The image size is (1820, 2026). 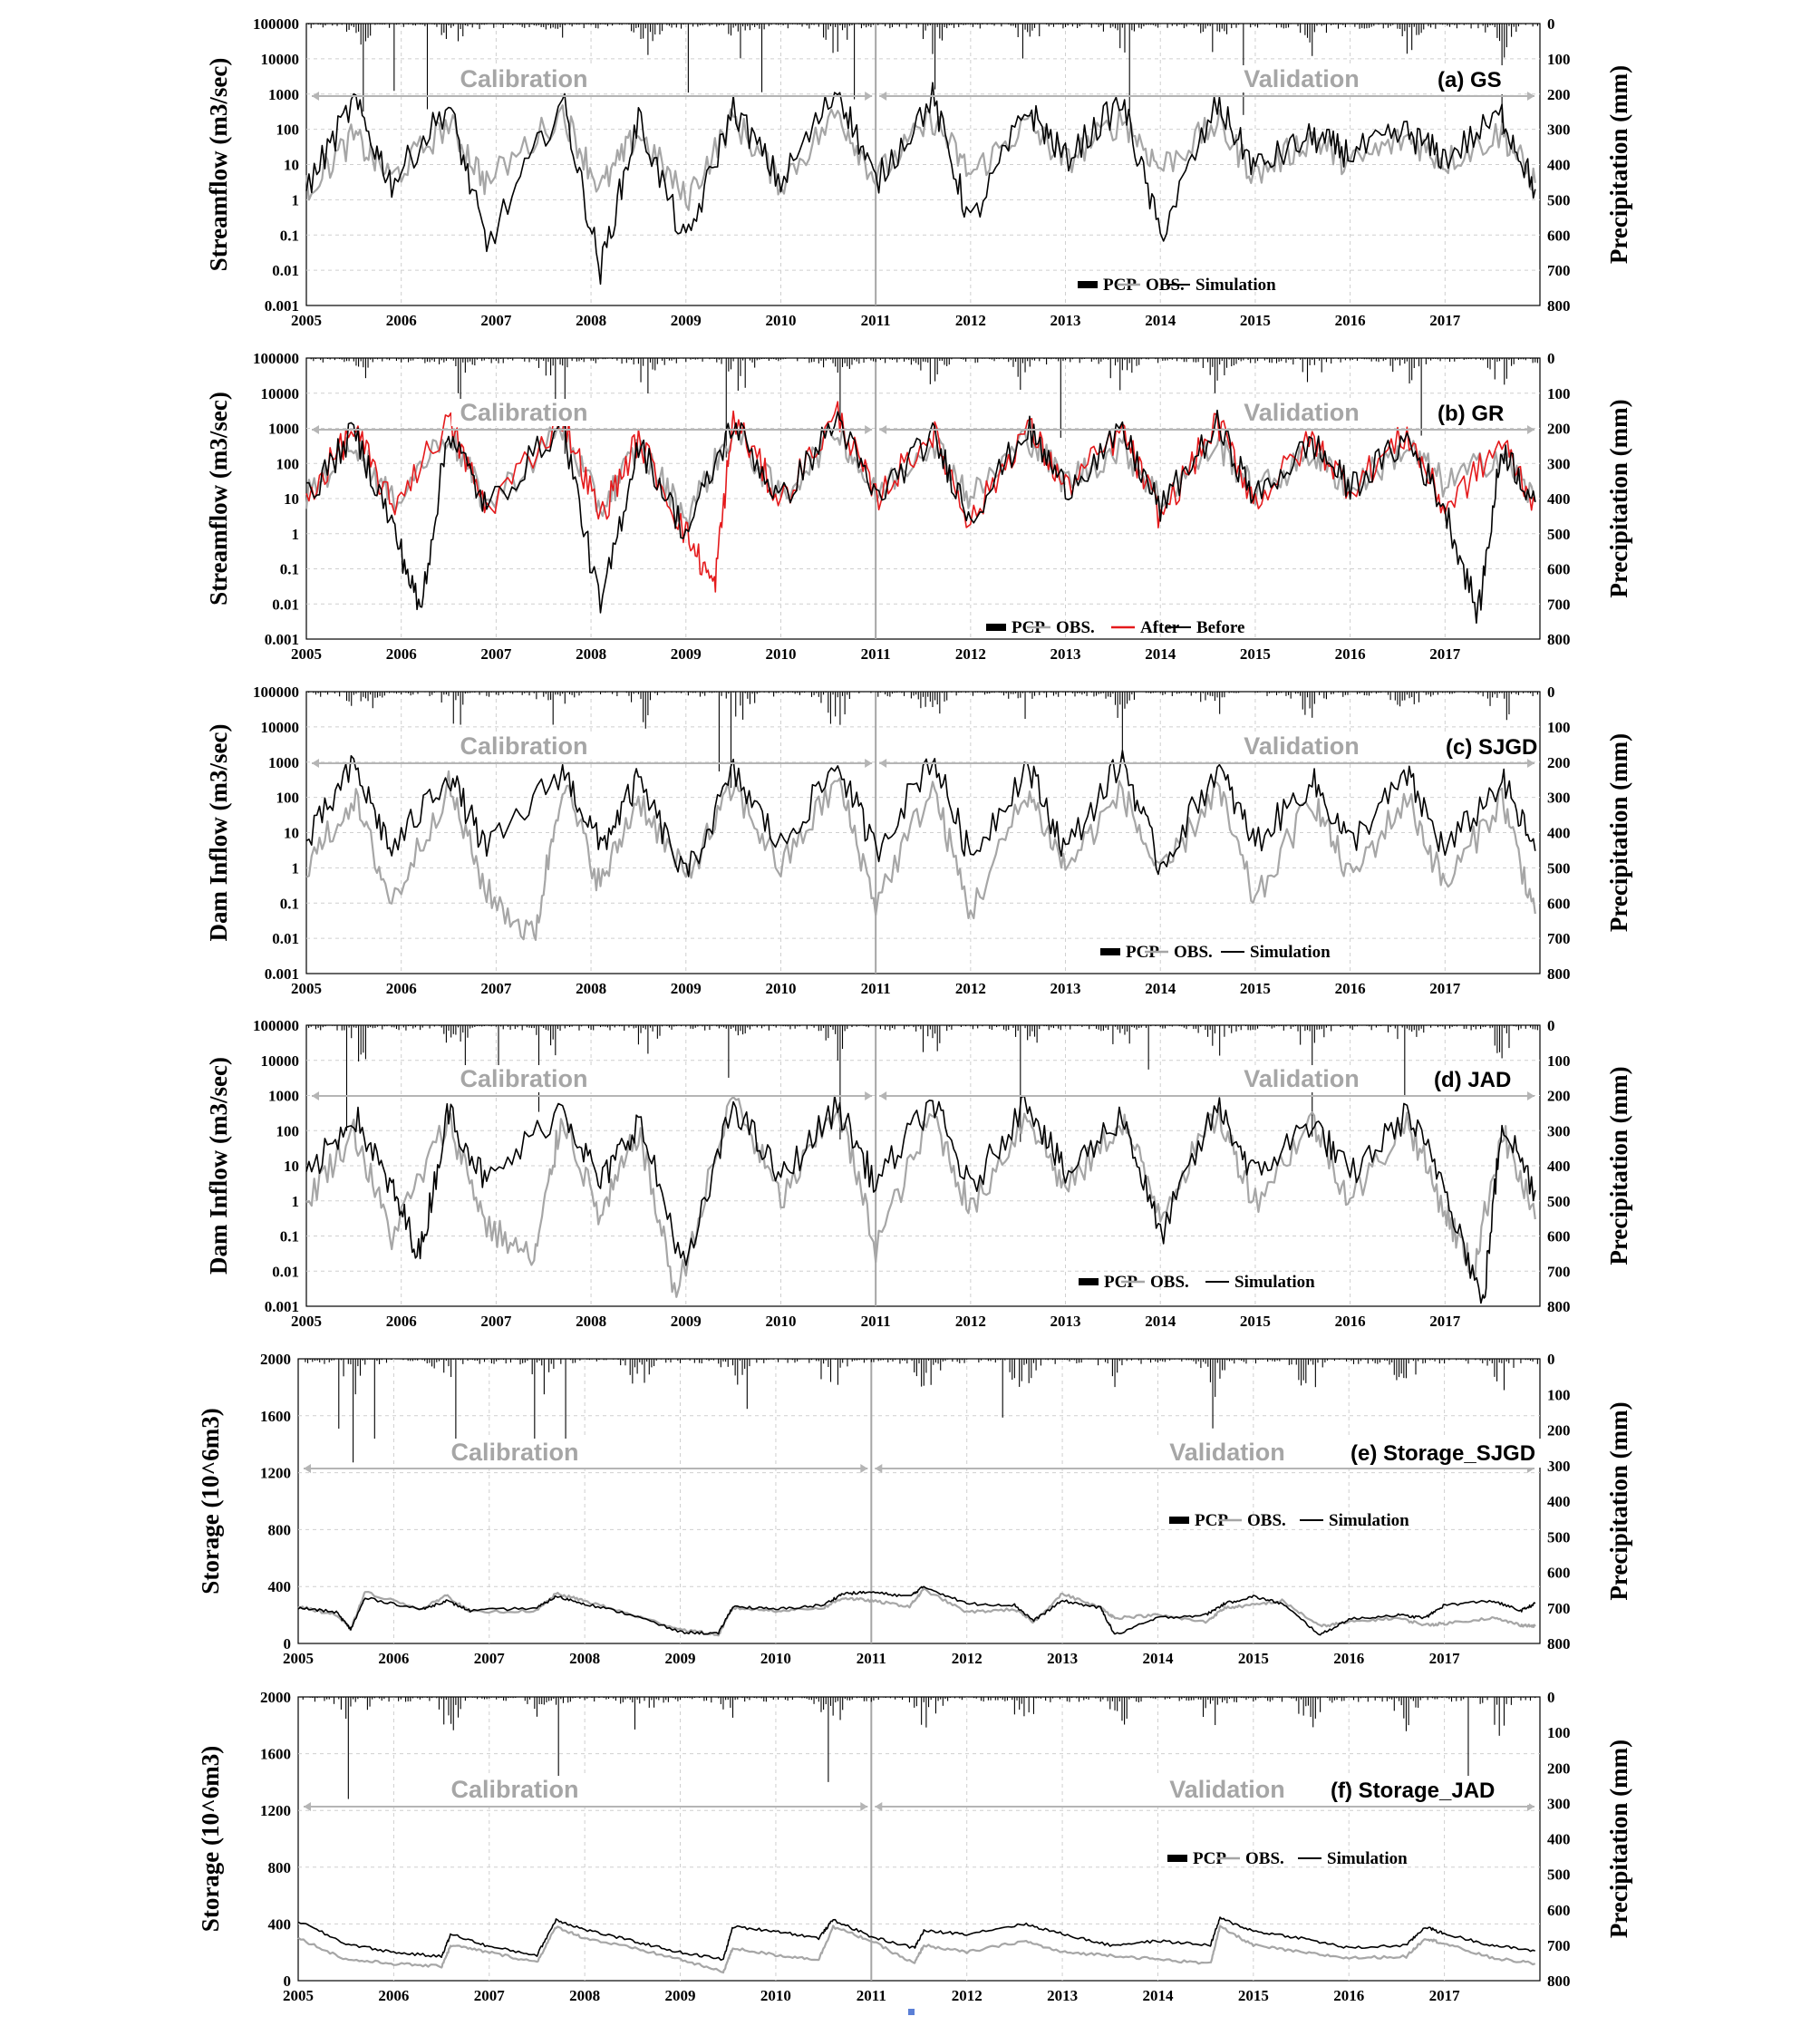 I want to click on y-tick-label: 0.001, so click(x=282, y=1306).